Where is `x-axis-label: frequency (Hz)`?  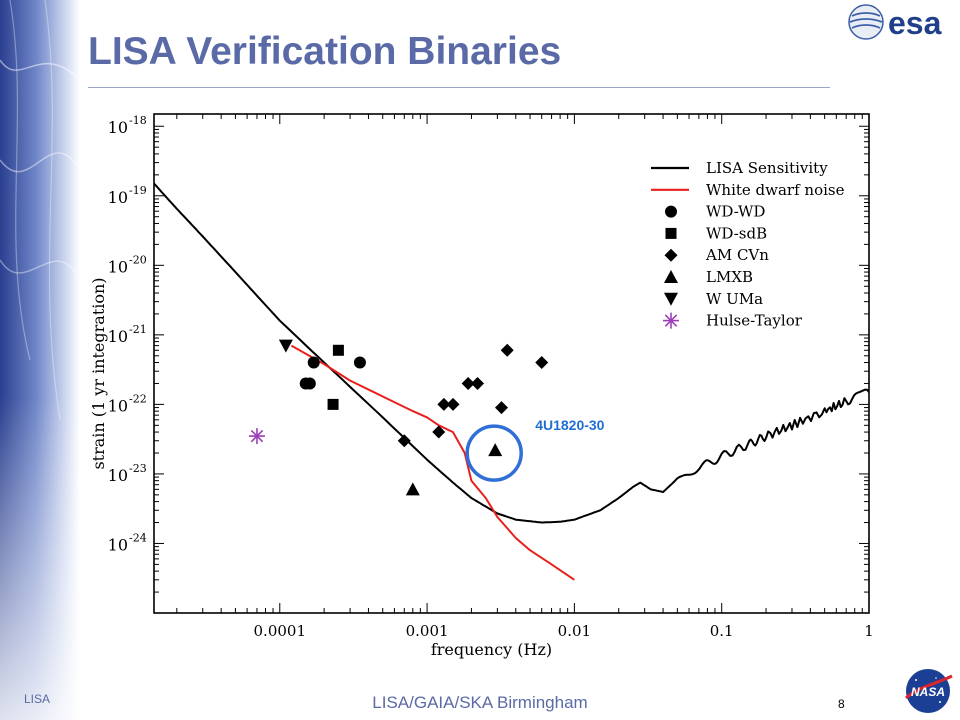
x-axis-label: frequency (Hz) is located at coordinates (491, 649).